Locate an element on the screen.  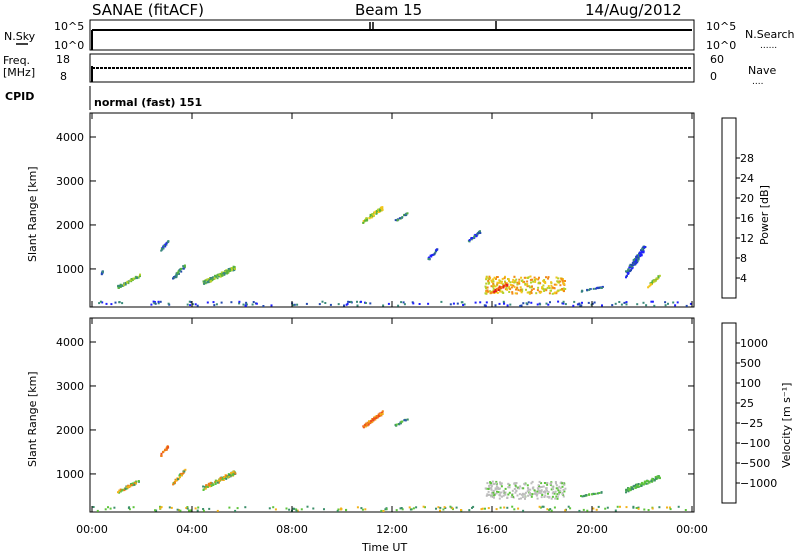
freq-unit: [MHz] is located at coordinates (19, 72).